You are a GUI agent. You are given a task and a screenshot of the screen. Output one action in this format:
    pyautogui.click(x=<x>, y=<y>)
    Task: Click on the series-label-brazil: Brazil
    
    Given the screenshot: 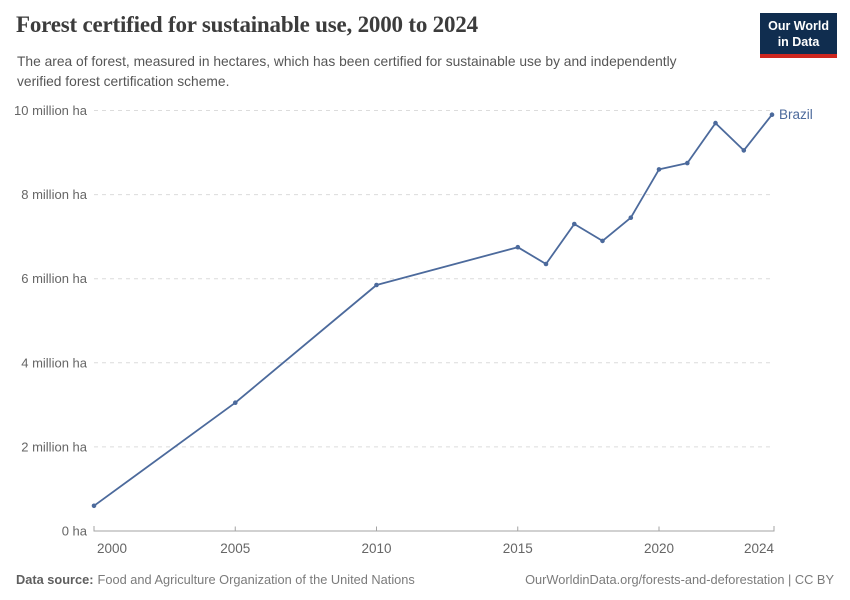 What is the action you would take?
    pyautogui.click(x=796, y=114)
    